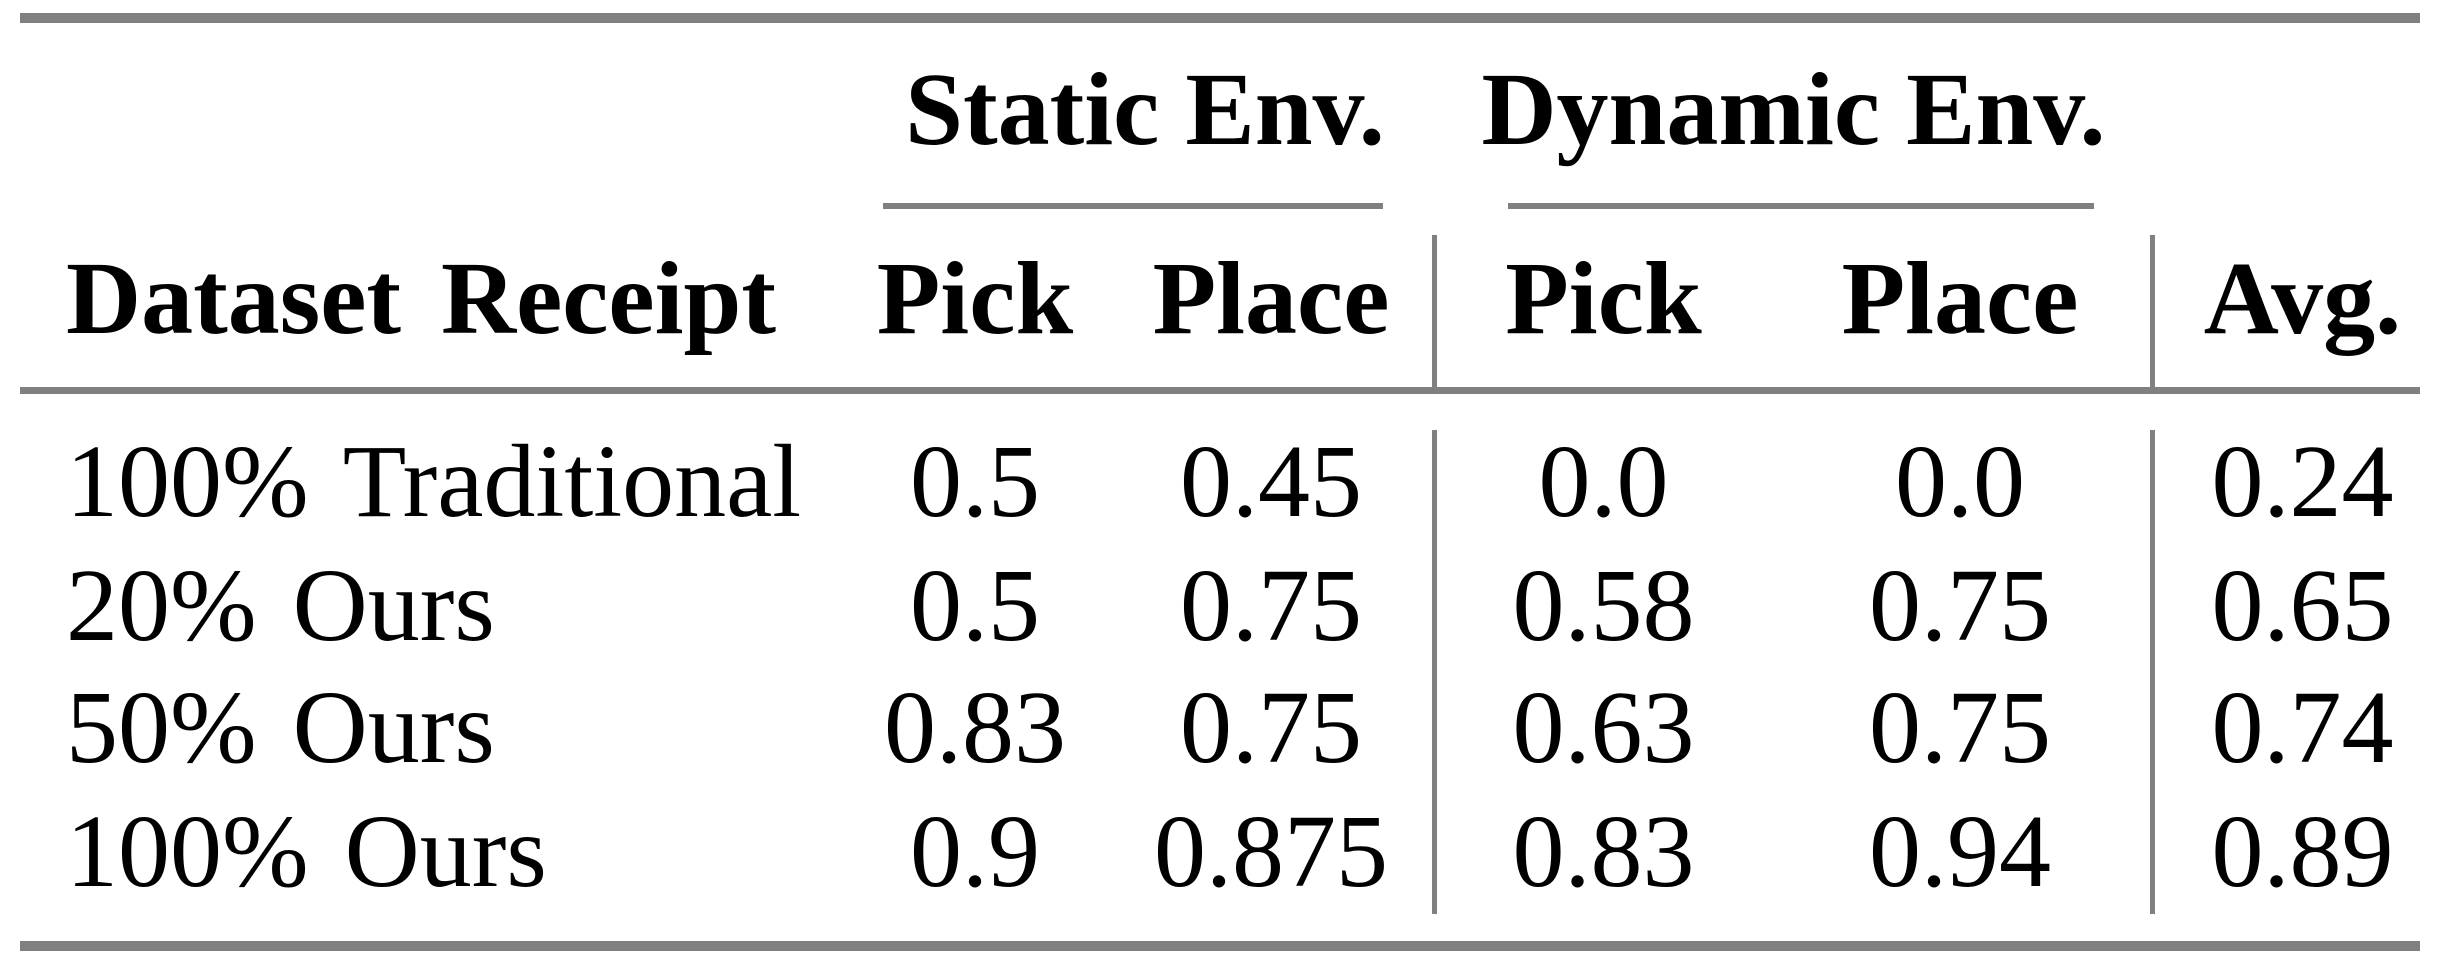 The height and width of the screenshot is (966, 2440). What do you see at coordinates (1960, 298) in the screenshot?
I see `column-header-dynamic-place: Place` at bounding box center [1960, 298].